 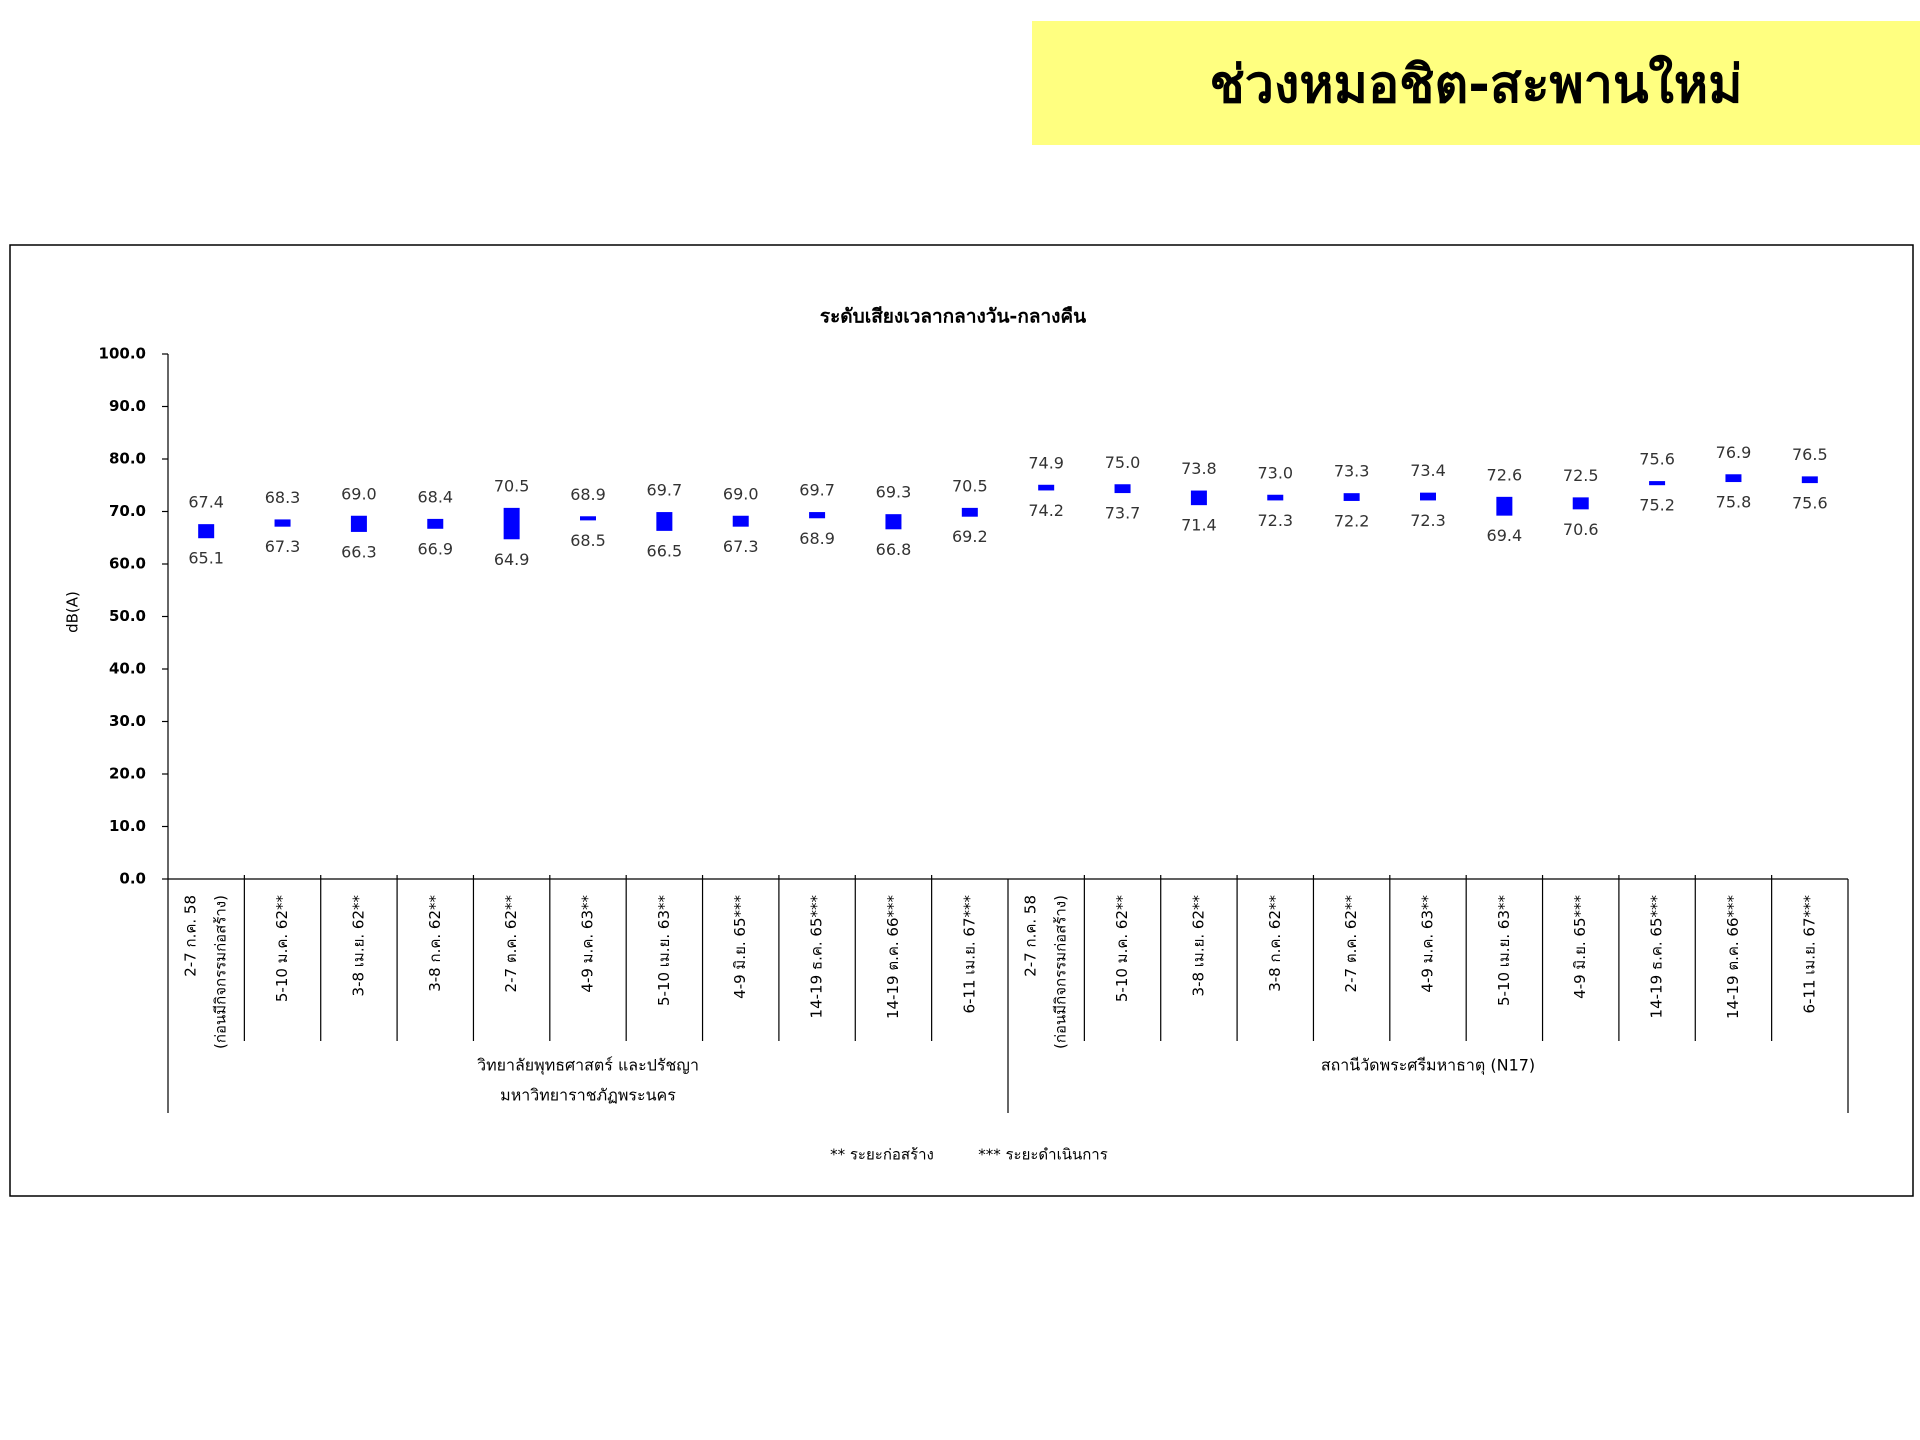 I want to click on low-label: 68.5, so click(x=588, y=540).